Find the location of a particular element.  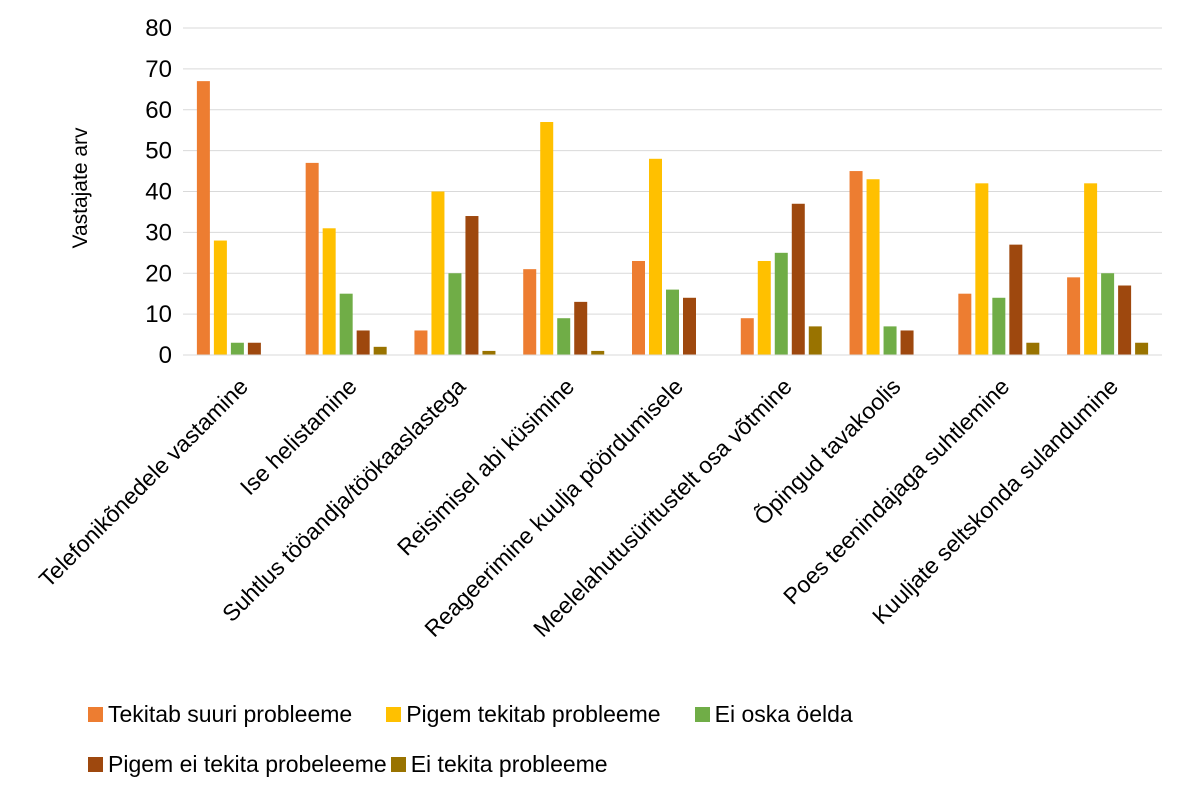

y-tick-label: 60 is located at coordinates (158, 110).